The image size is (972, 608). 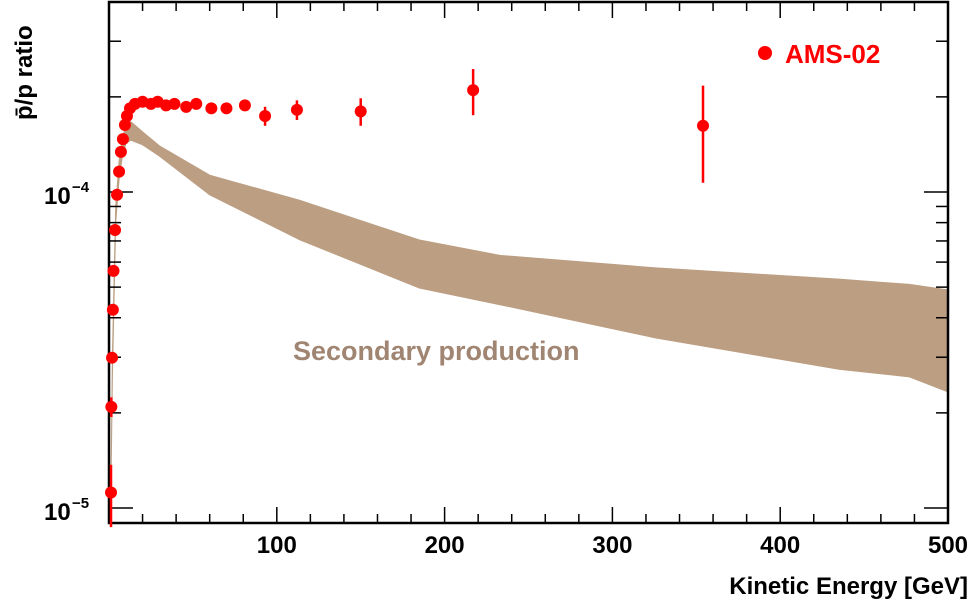 I want to click on x-tick-label: 200, so click(x=445, y=545).